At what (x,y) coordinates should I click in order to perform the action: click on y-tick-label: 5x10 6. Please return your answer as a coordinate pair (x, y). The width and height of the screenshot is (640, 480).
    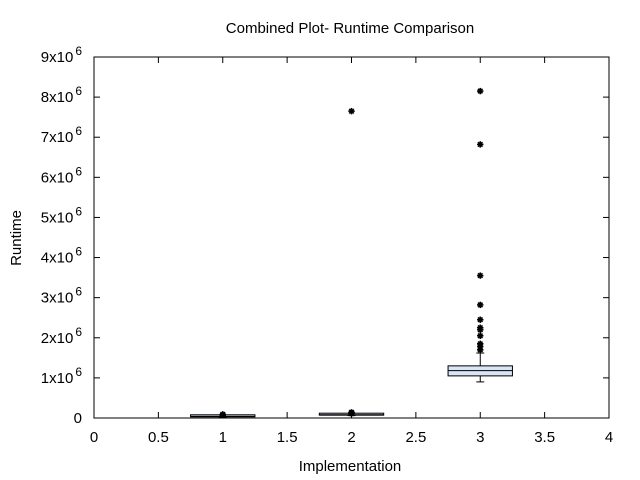
    Looking at the image, I should click on (62, 215).